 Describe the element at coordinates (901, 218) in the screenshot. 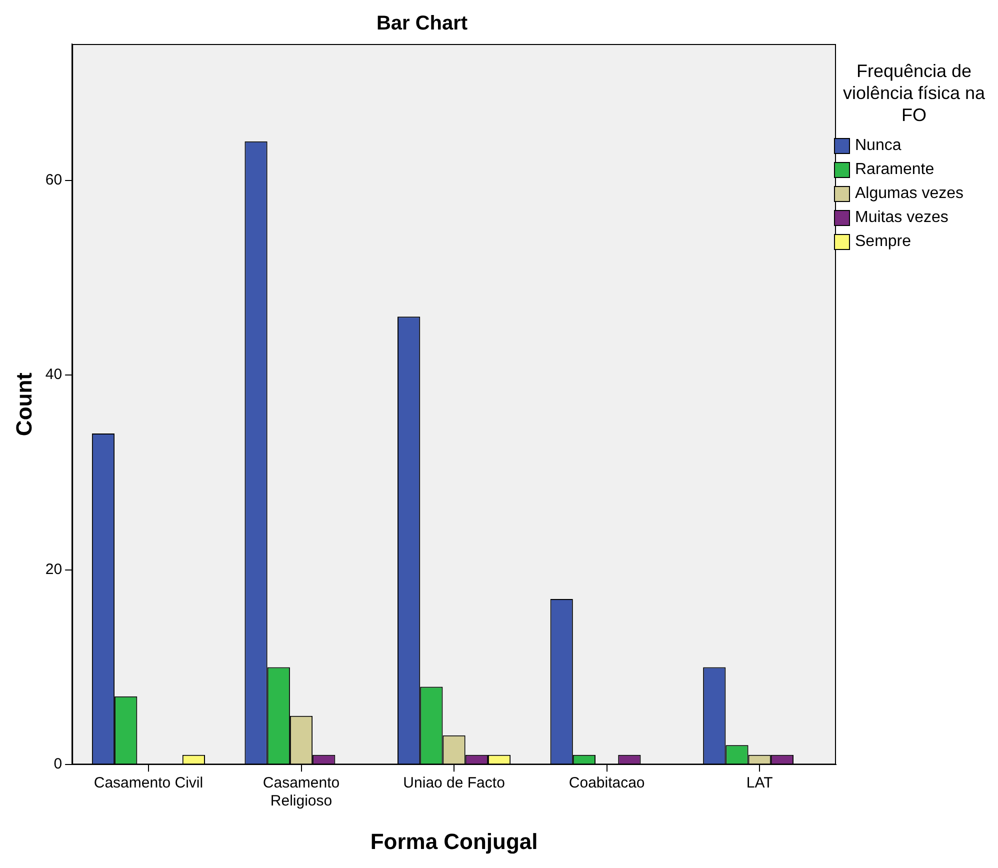

I see `legend-label: Muitas vezes` at that location.